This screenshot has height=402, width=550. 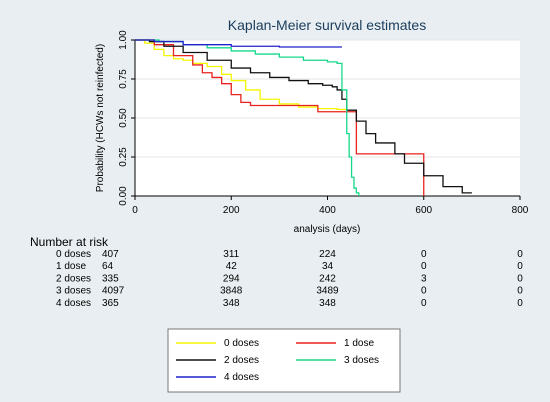 I want to click on risk-row-label: 3 doses, so click(x=73, y=291).